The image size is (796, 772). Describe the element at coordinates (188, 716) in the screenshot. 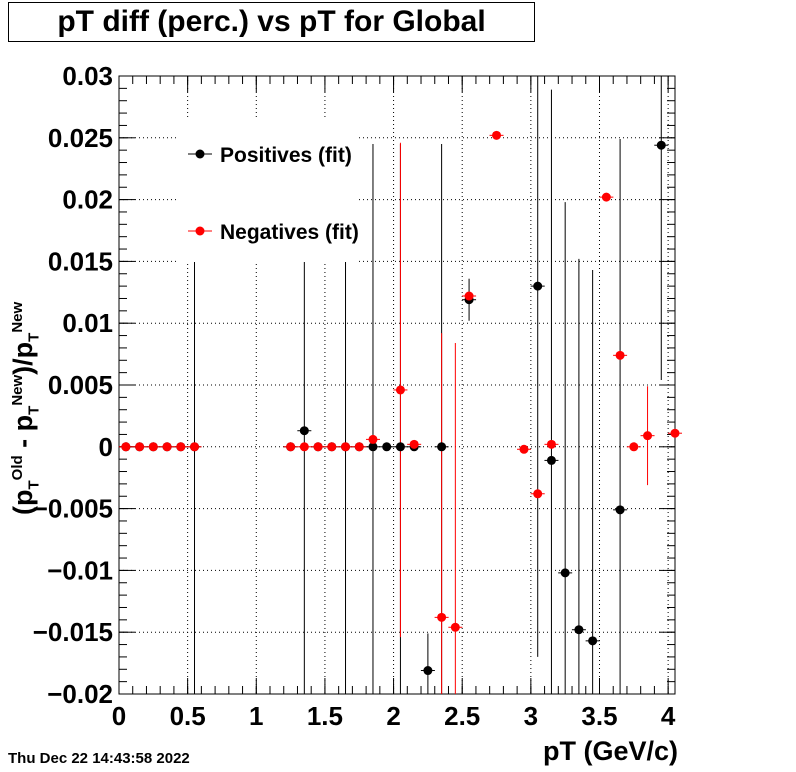

I see `x-tick-label: 0.5` at that location.